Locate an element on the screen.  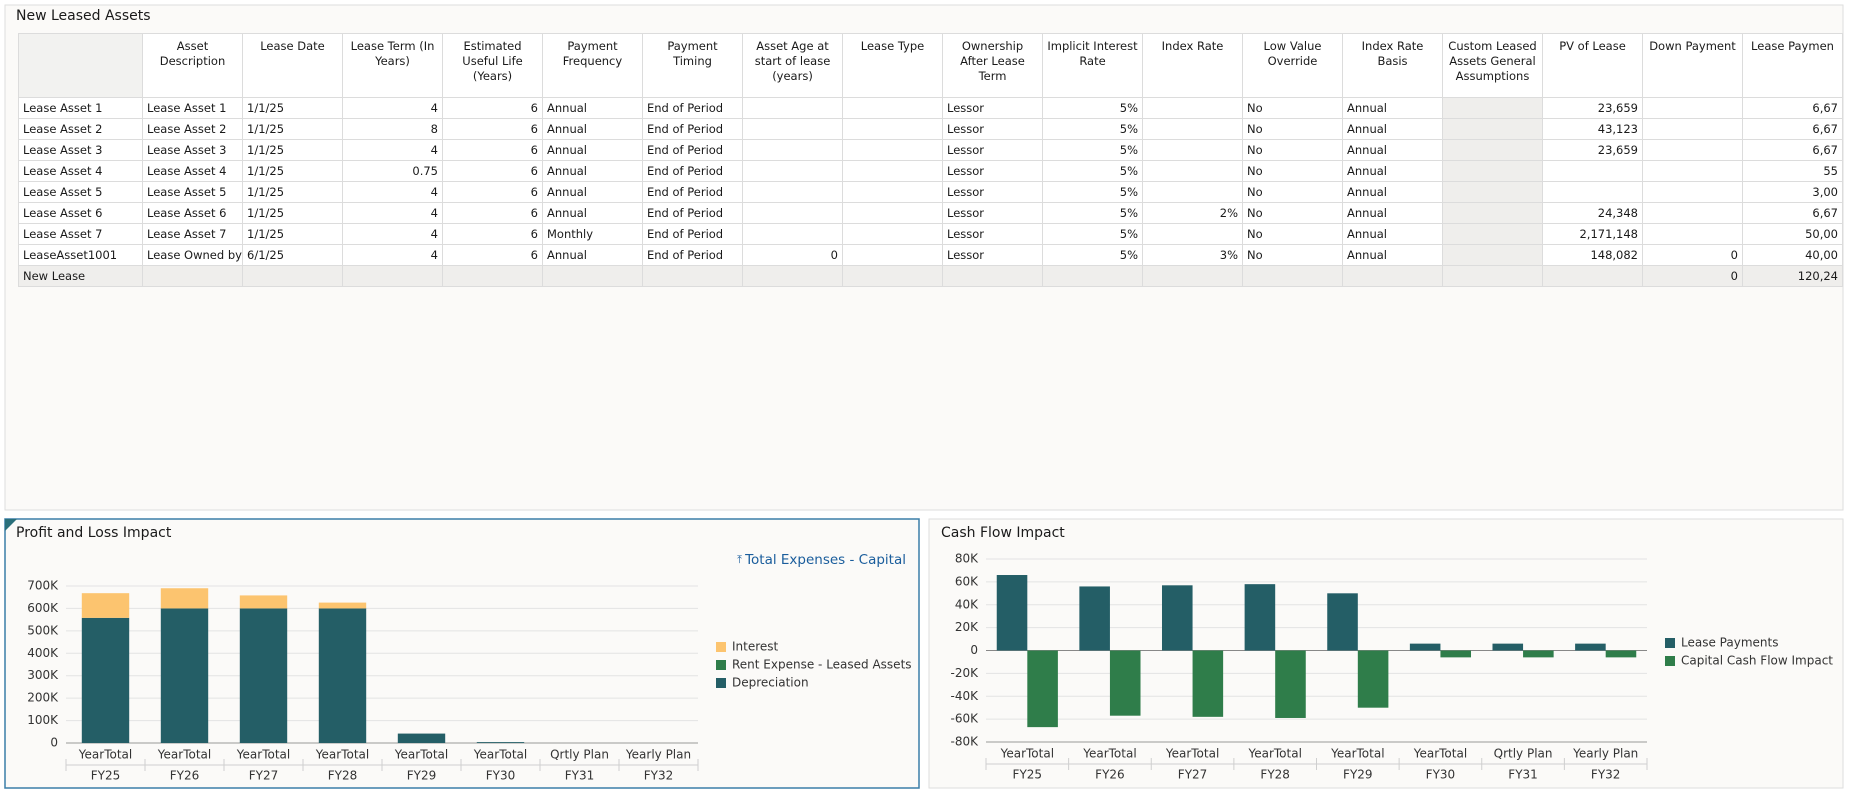
y-tick-label: -20K is located at coordinates (965, 673).